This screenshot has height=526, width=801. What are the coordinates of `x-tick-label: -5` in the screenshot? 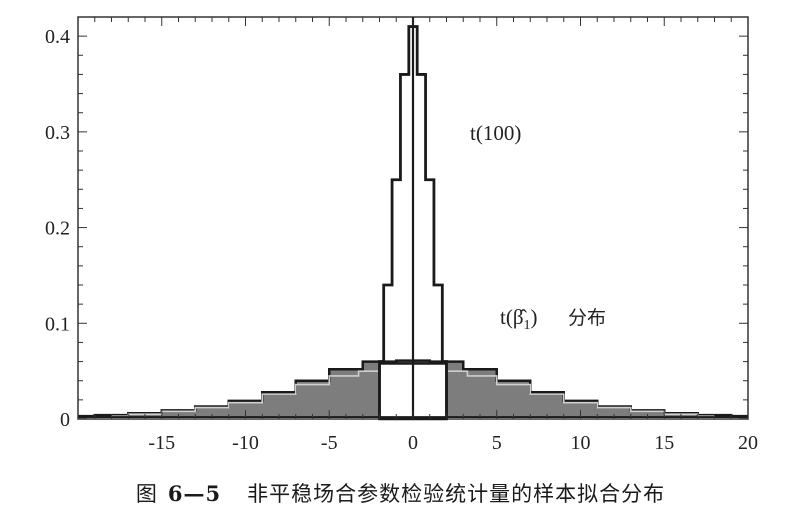 It's located at (329, 443).